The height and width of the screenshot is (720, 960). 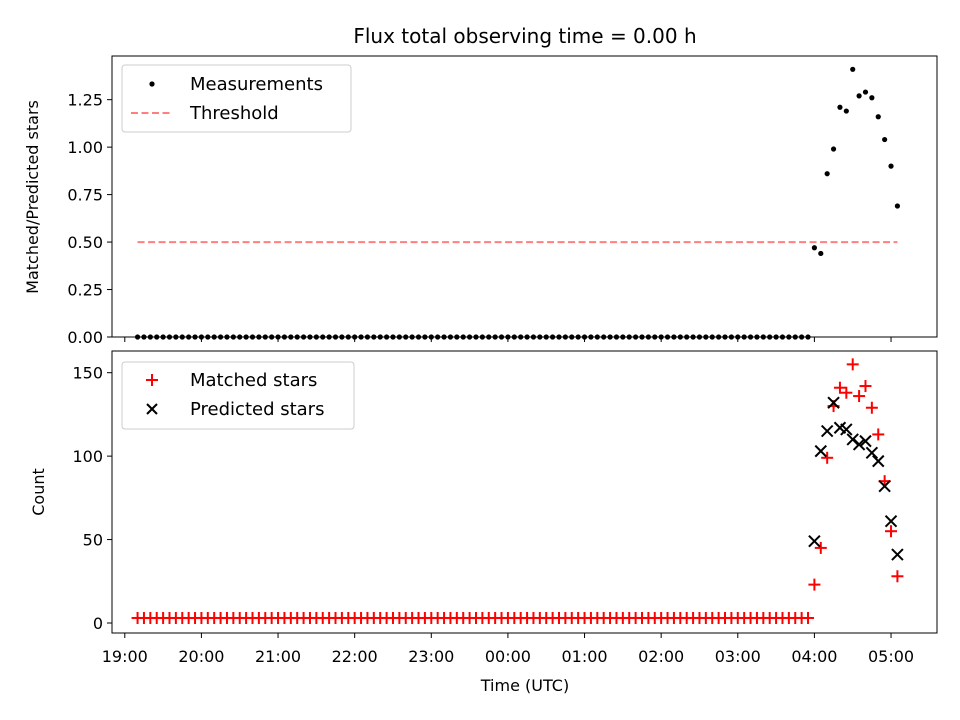 What do you see at coordinates (891, 656) in the screenshot?
I see `x-tick-label: 05:00` at bounding box center [891, 656].